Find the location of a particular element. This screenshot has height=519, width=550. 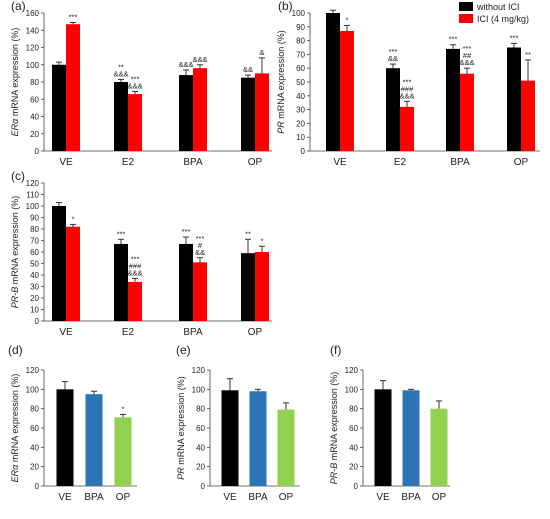

panel-label: (a) is located at coordinates (18, 6).